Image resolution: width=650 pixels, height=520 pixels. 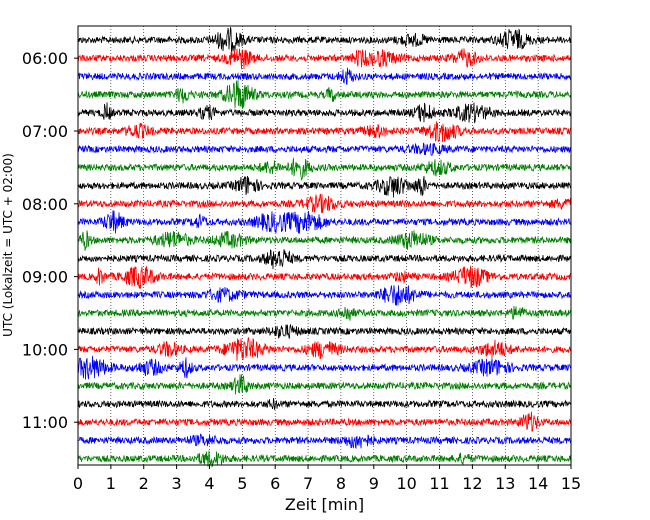 What do you see at coordinates (472, 483) in the screenshot?
I see `x-tick-label: 12` at bounding box center [472, 483].